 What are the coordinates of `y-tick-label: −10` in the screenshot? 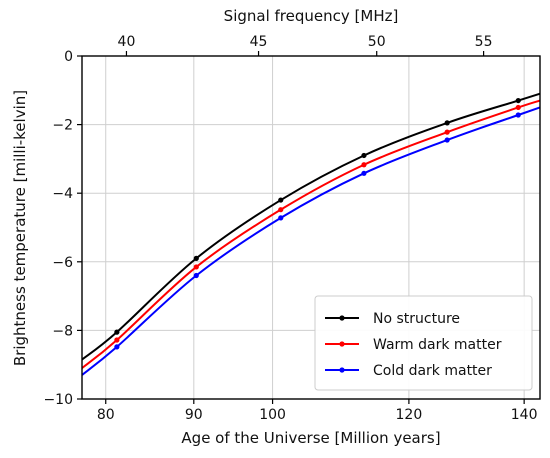 It's located at (58, 400).